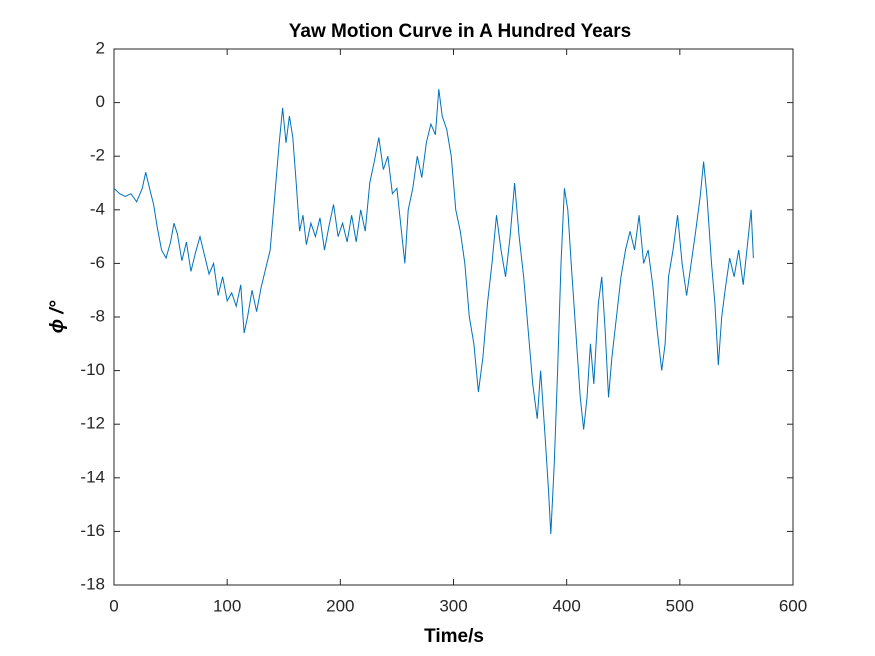 This screenshot has width=875, height=656. I want to click on x-tick-label: 600, so click(793, 605).